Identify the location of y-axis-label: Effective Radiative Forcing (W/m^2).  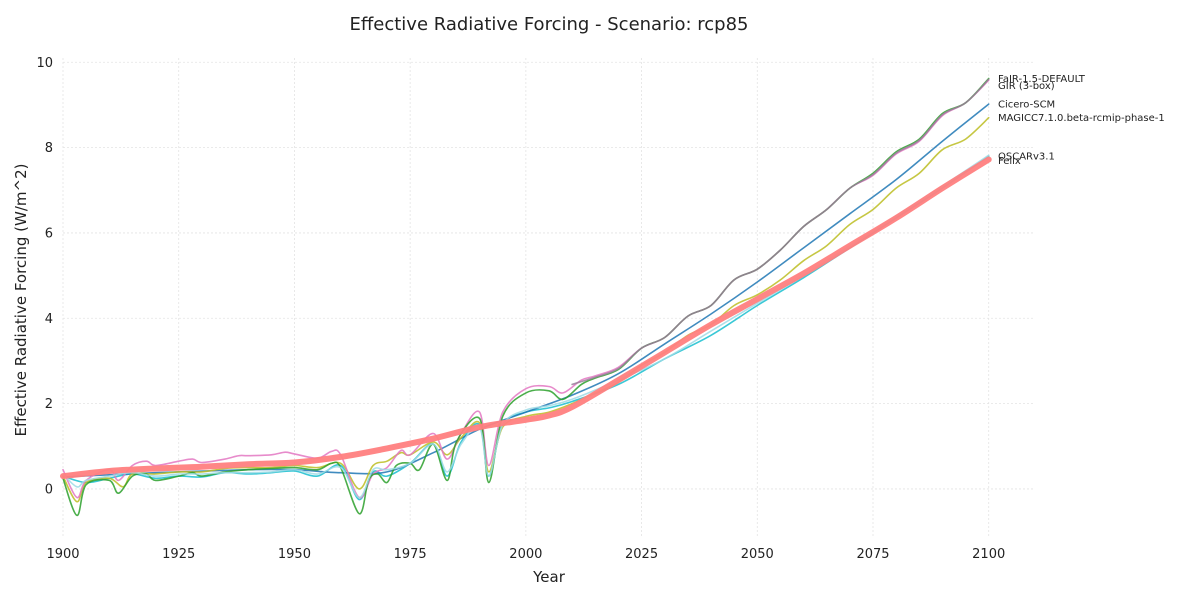
(21, 300).